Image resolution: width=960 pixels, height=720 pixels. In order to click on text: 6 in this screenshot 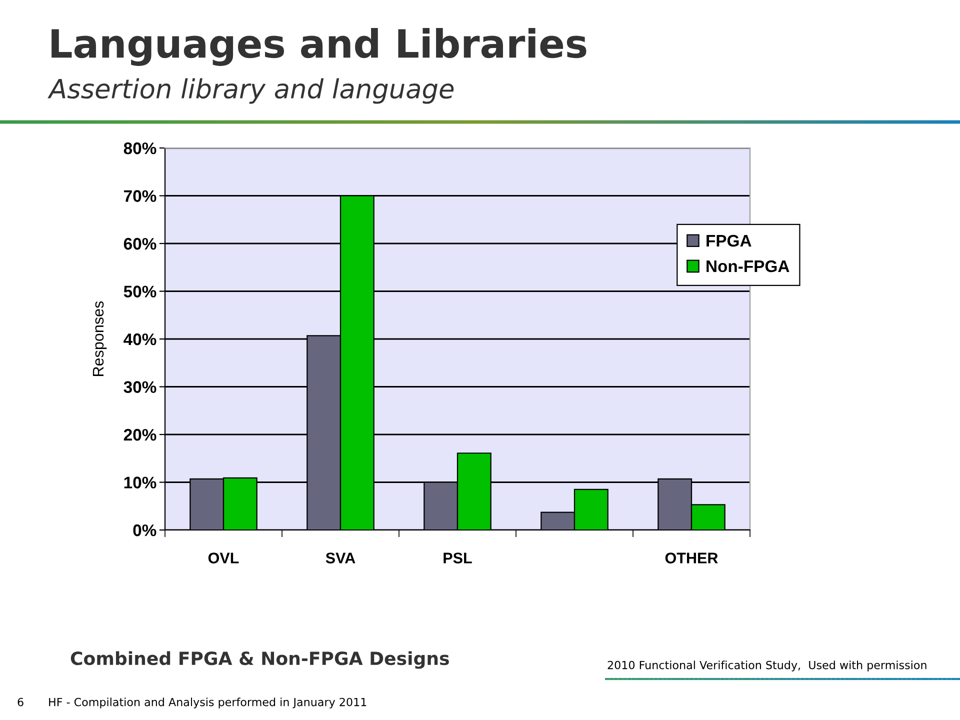, I will do `click(21, 702)`.